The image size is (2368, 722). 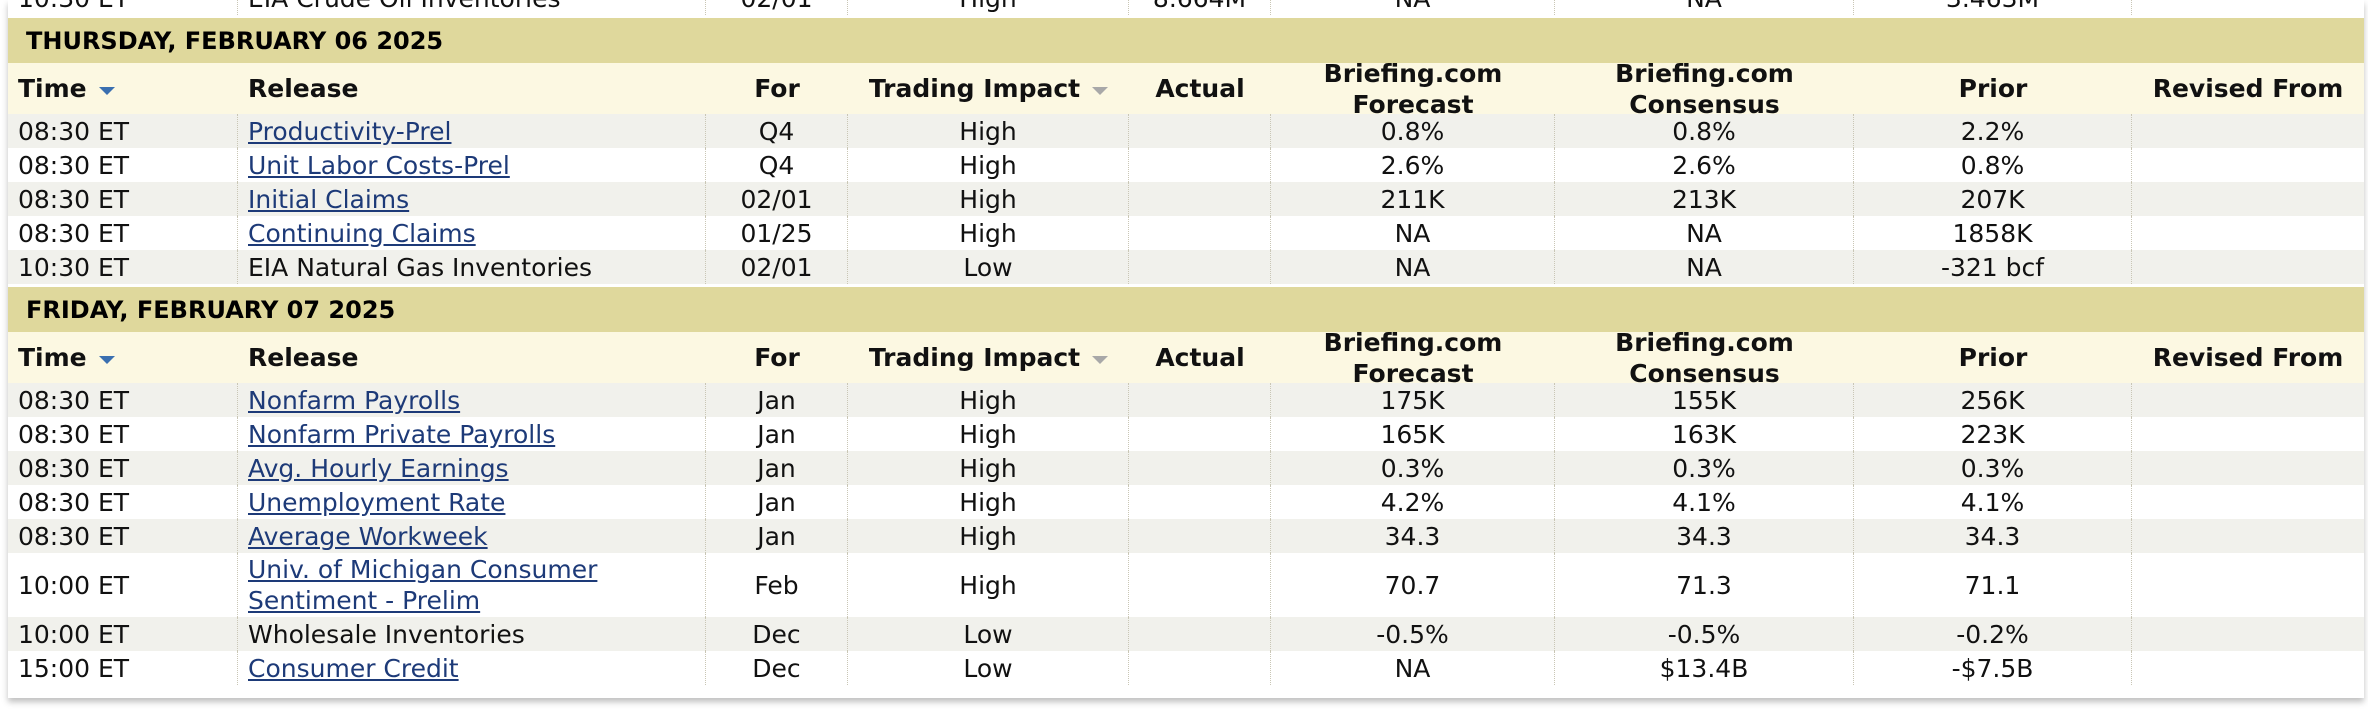 What do you see at coordinates (1993, 233) in the screenshot?
I see `cell: 1858K` at bounding box center [1993, 233].